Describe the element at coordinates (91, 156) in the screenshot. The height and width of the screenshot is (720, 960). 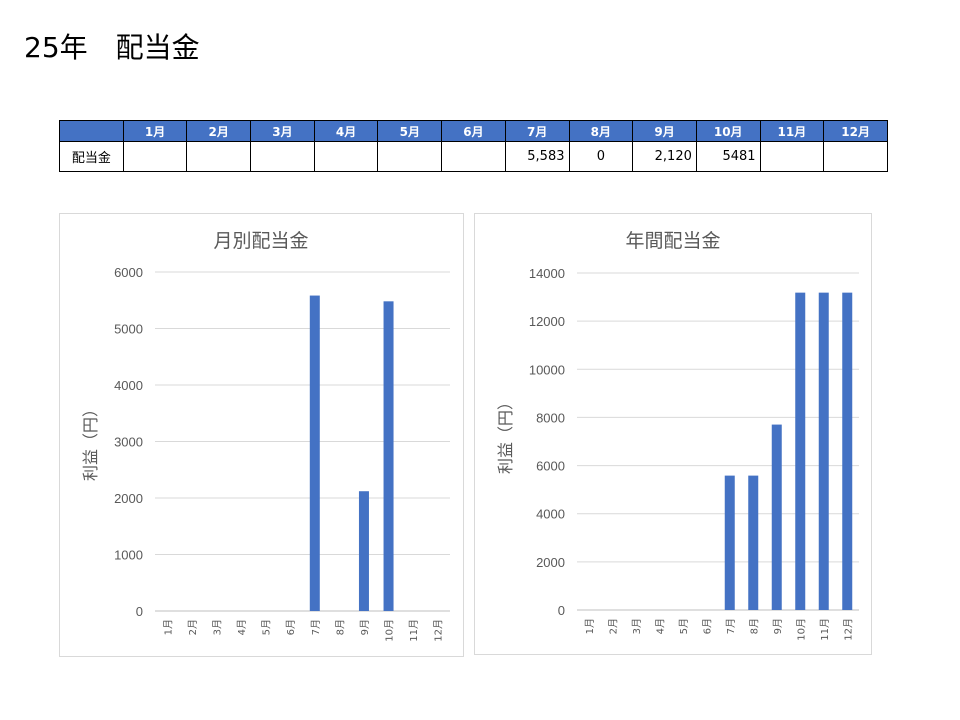
I see `table-row-label: 配当金` at that location.